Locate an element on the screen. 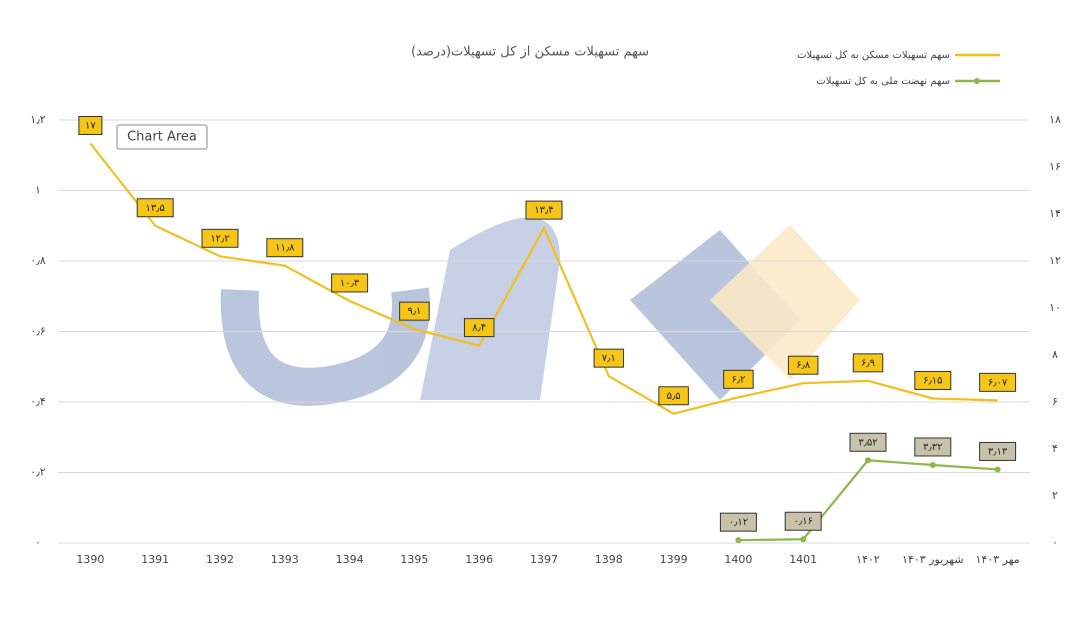  x-tick-label: 1400 is located at coordinates (738, 559).